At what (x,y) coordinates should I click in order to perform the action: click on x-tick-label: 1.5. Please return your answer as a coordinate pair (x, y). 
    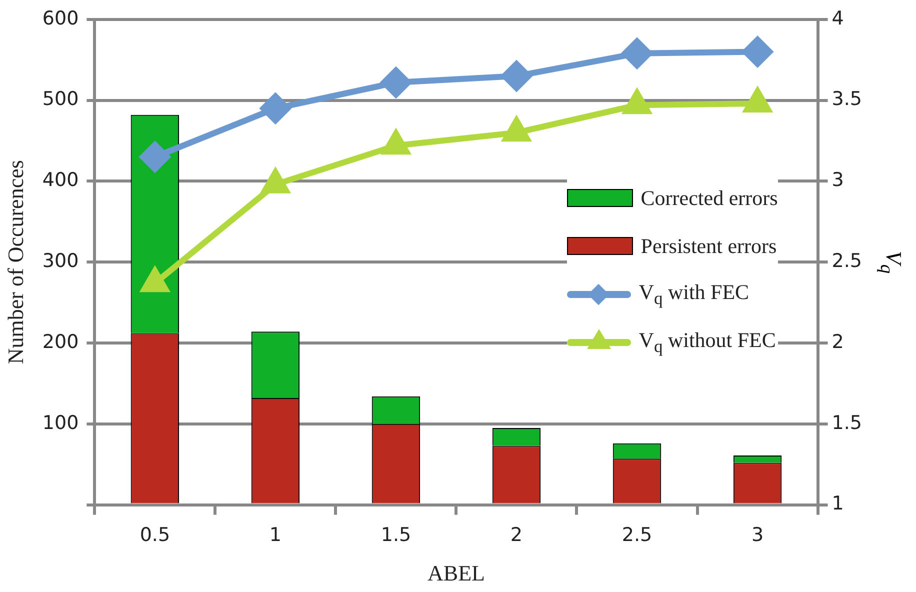
    Looking at the image, I should click on (396, 535).